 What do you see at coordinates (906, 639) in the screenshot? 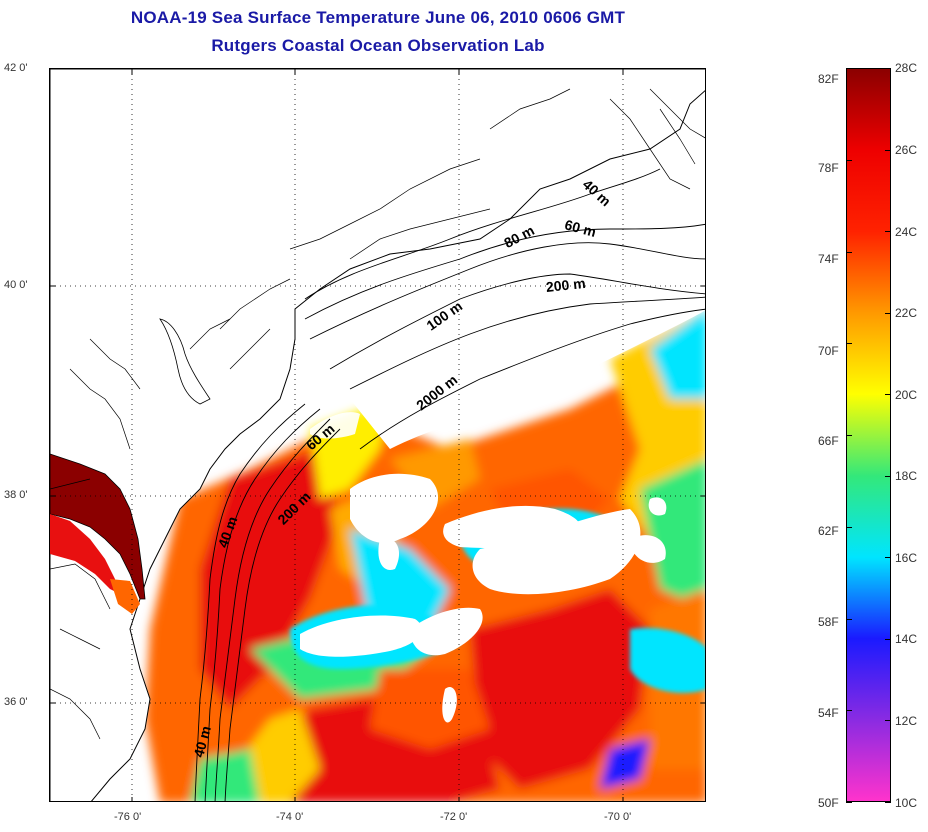
I see `colorbar-label-14c: 14C` at bounding box center [906, 639].